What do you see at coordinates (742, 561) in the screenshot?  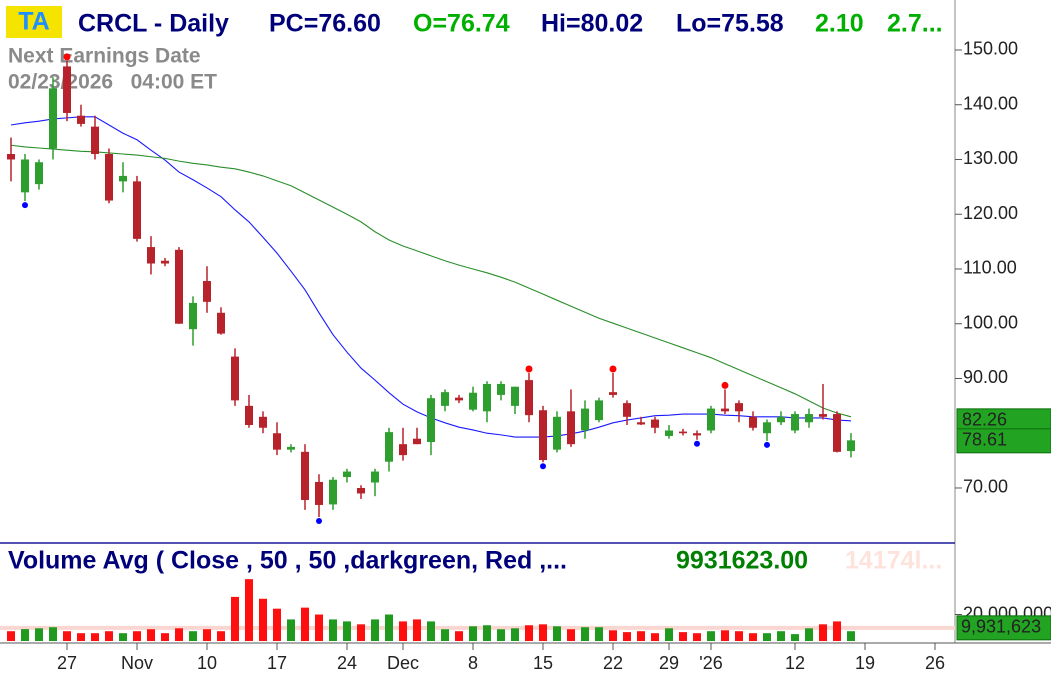 I see `volume-avg-value: 9931623.00` at bounding box center [742, 561].